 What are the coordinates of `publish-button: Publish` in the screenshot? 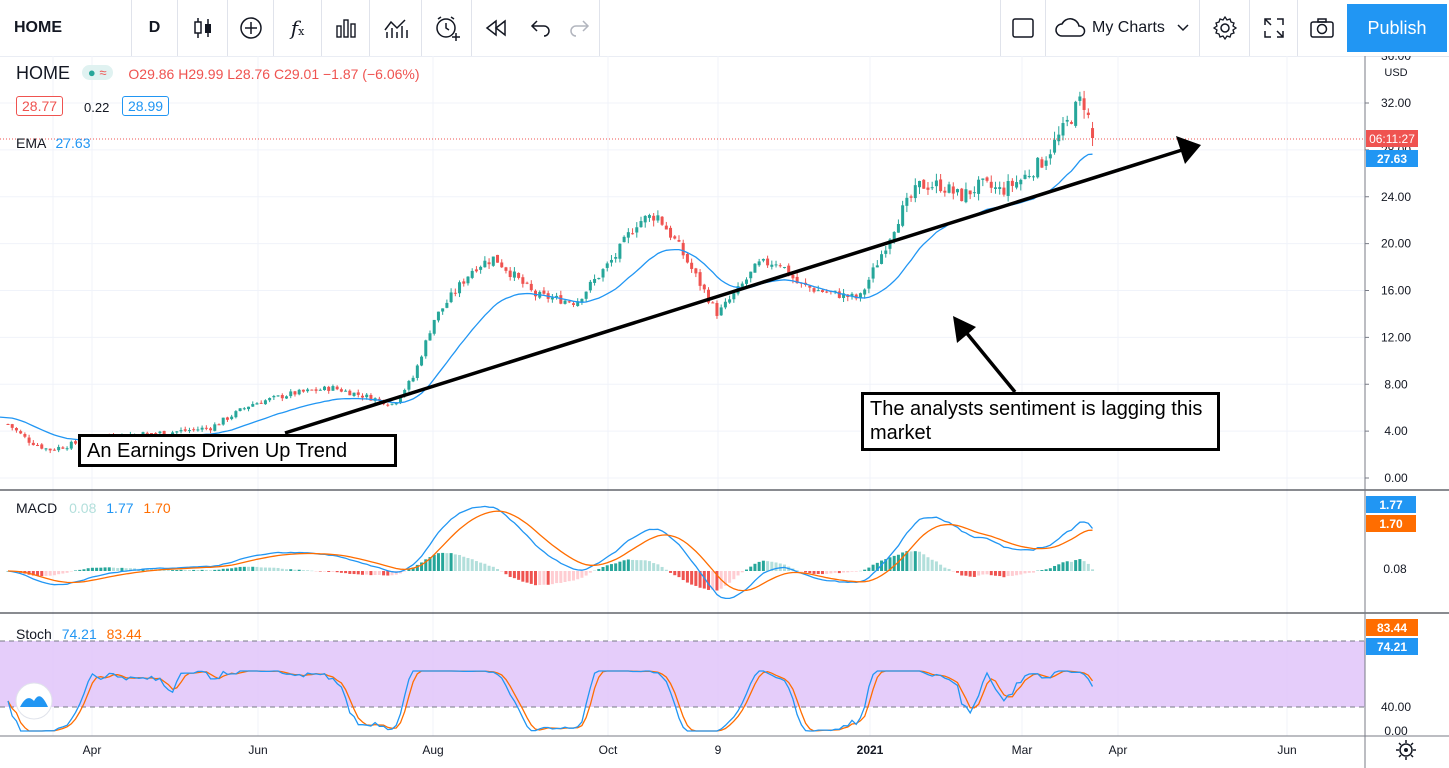 It's located at (1397, 28).